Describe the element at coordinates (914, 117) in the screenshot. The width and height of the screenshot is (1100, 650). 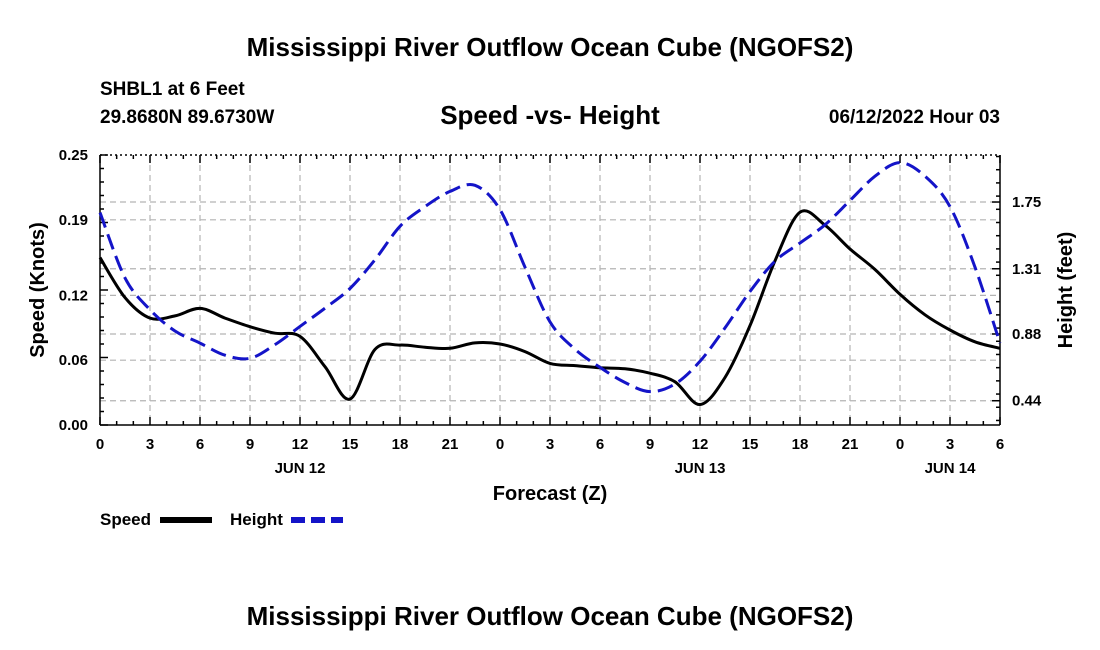
I see `datetime-label: 06/12/2022 Hour 03` at that location.